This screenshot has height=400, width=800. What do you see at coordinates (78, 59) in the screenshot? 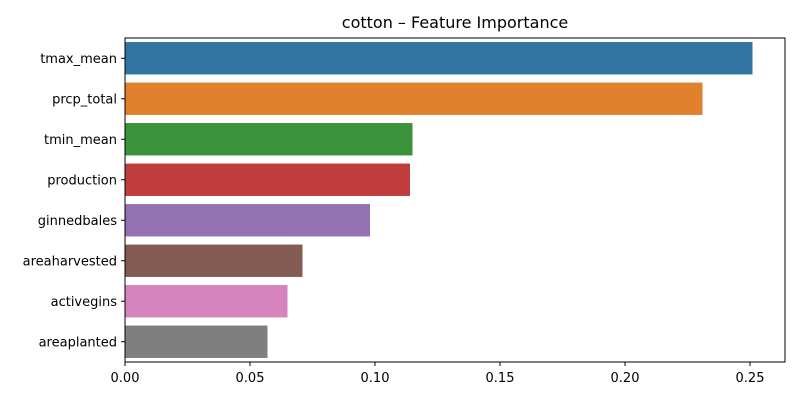
I see `y-tick-label: tmax_mean` at bounding box center [78, 59].